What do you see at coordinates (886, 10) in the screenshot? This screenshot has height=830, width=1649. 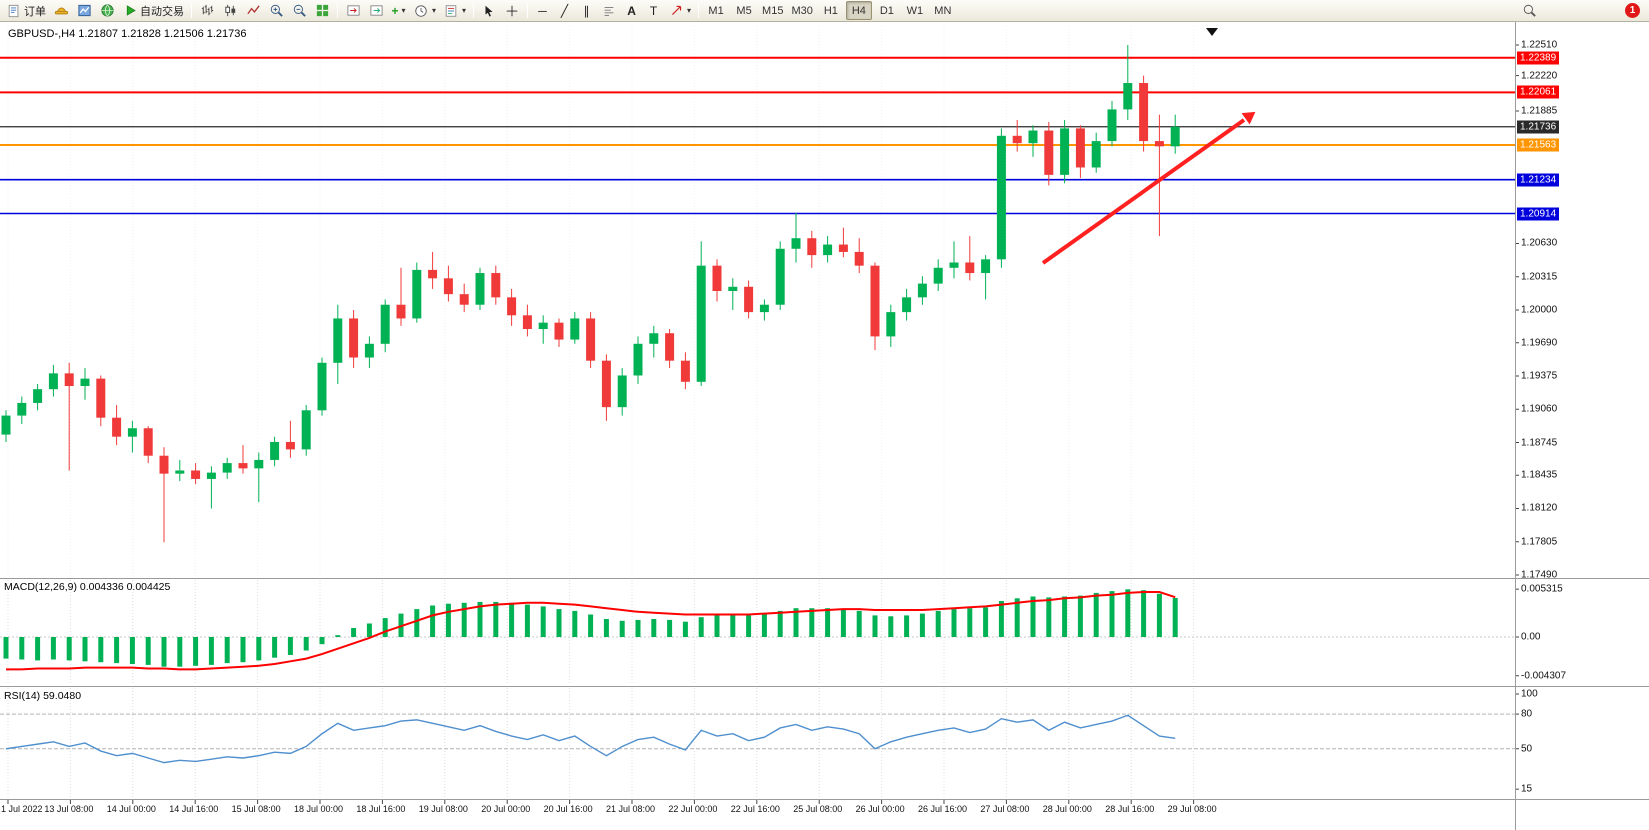 I see `timeframe-d1: D1` at bounding box center [886, 10].